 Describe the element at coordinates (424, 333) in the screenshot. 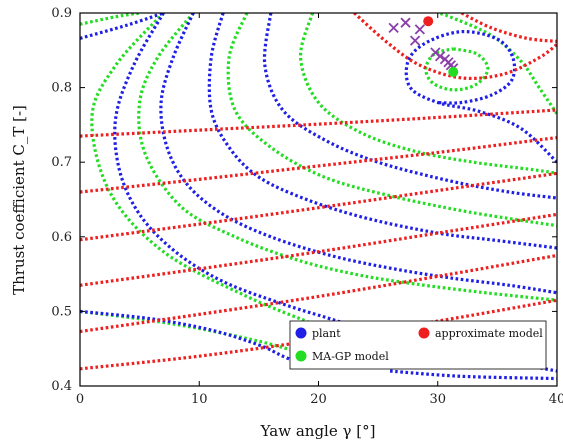

I see `legend-swatch-approximate` at that location.